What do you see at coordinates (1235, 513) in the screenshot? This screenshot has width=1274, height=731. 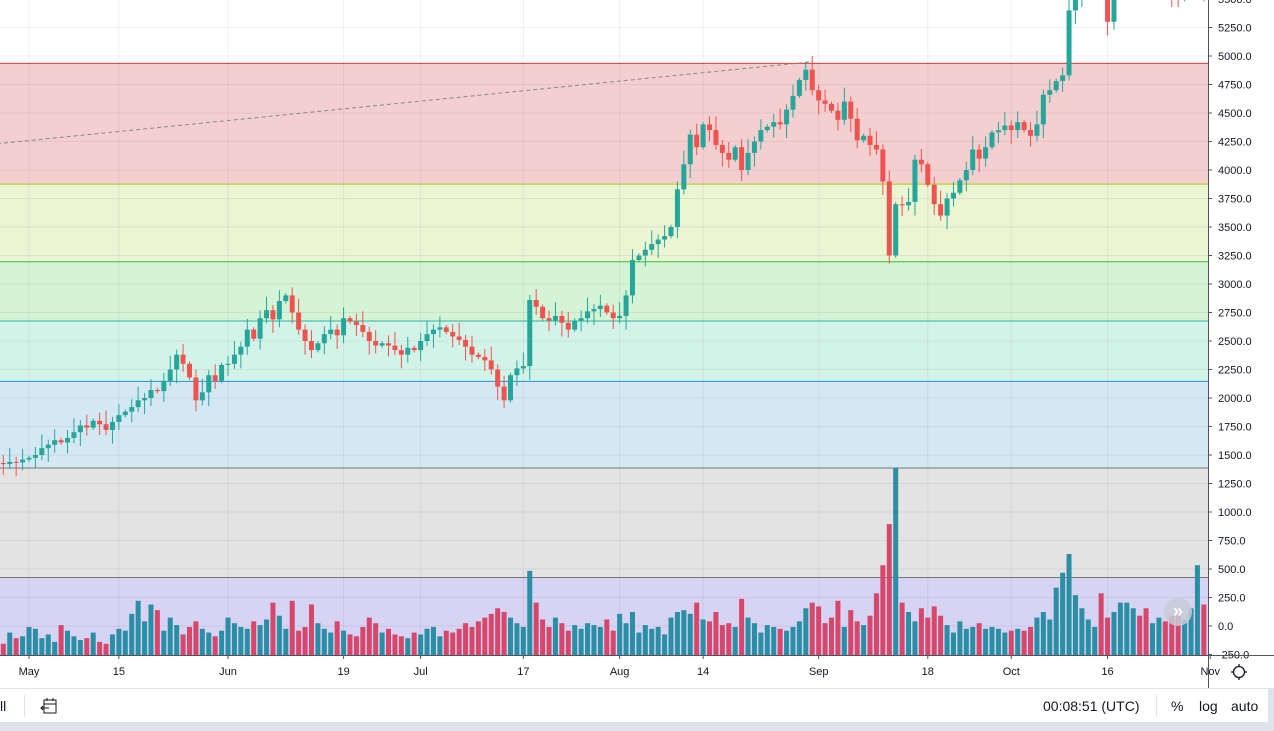 I see `price-tick-label: 1000.0` at bounding box center [1235, 513].